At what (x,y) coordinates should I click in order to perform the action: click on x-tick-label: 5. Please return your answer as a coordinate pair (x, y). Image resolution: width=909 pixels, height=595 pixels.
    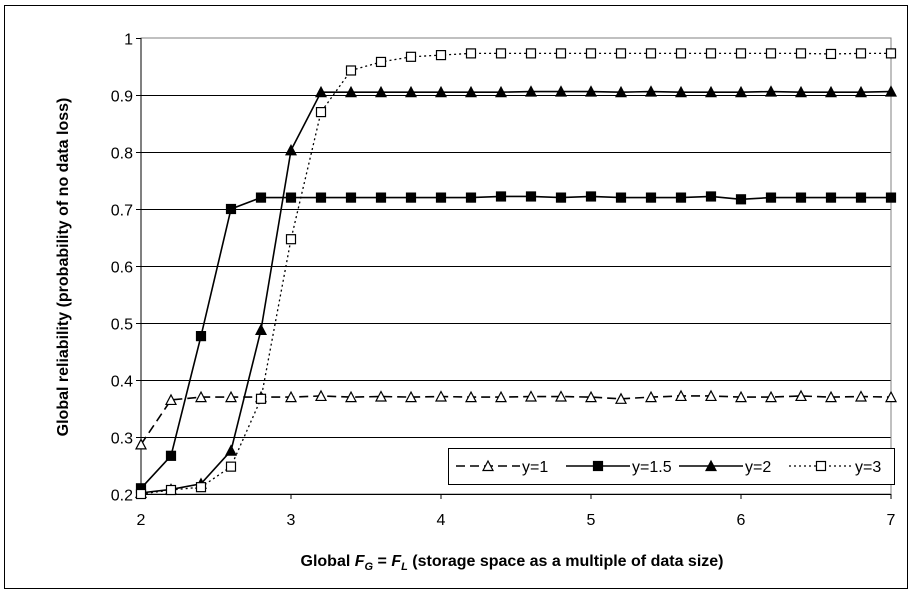
    Looking at the image, I should click on (591, 520).